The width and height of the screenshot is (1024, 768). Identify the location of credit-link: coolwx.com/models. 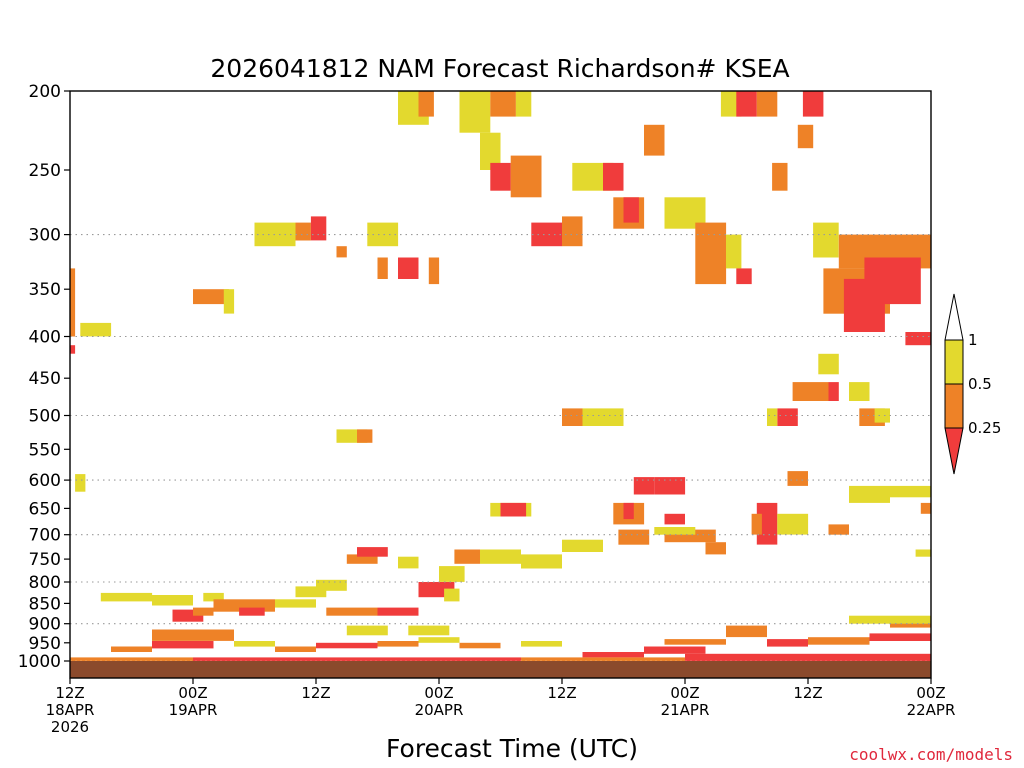
(931, 754).